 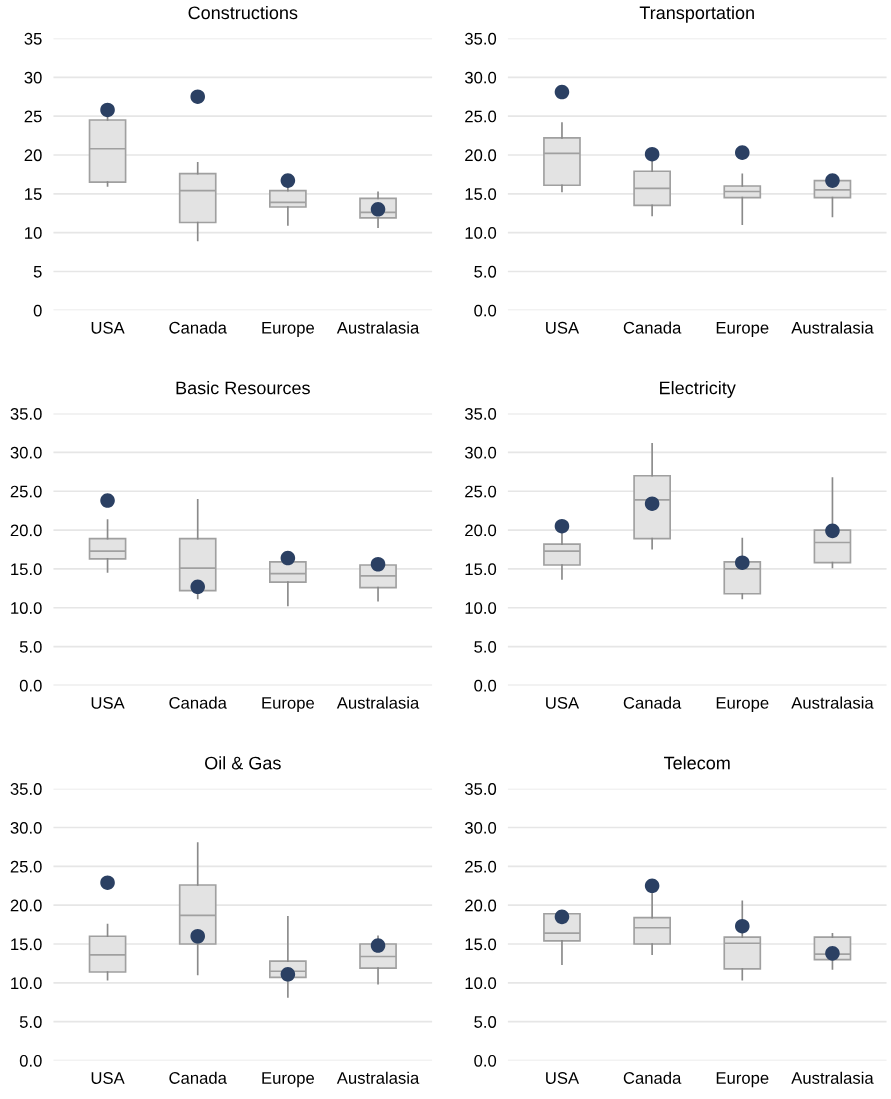 What do you see at coordinates (37, 272) in the screenshot?
I see `y-tick-label: 5` at bounding box center [37, 272].